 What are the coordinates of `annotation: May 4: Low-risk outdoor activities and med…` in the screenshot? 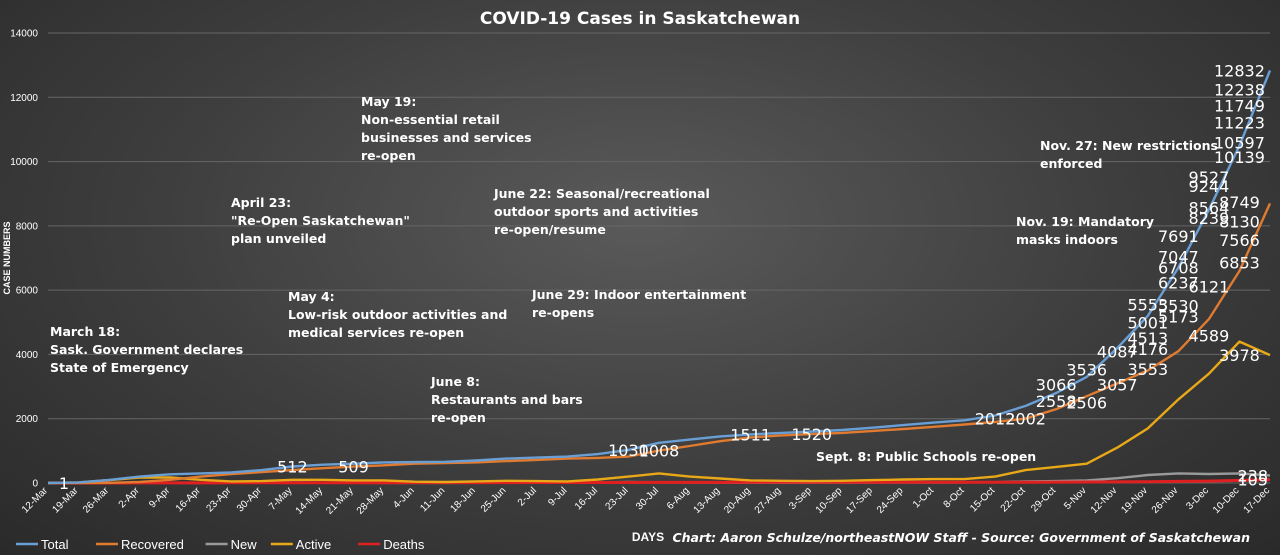 It's located at (397, 314).